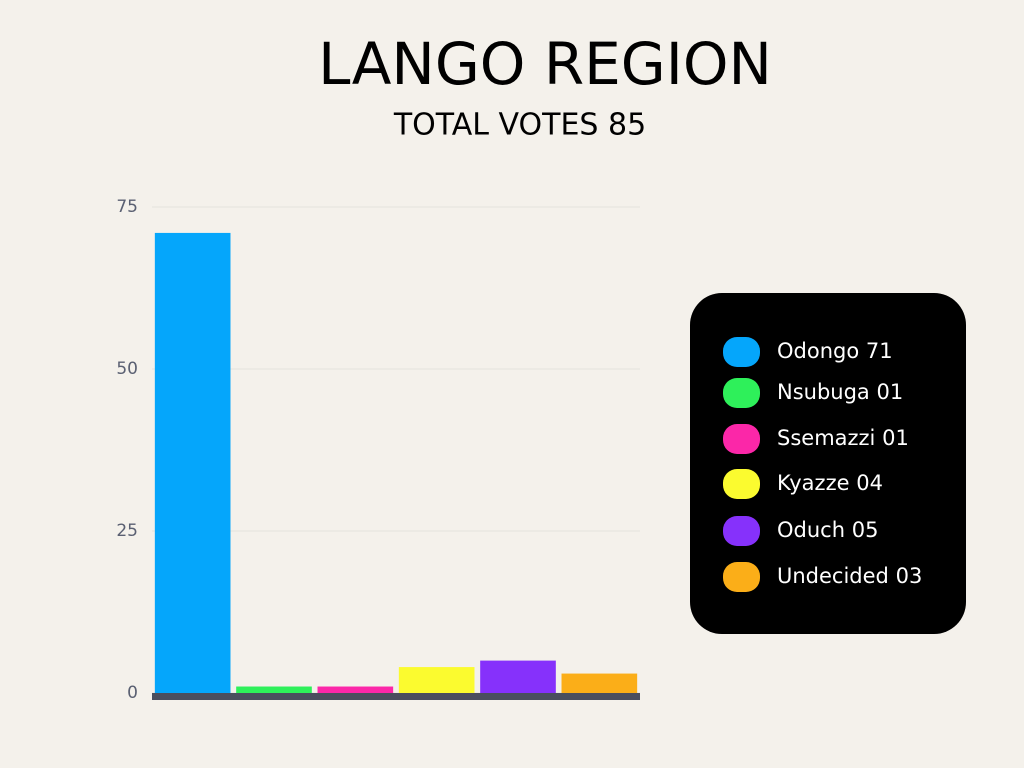 The width and height of the screenshot is (1024, 768). Describe the element at coordinates (545, 64) in the screenshot. I see `chart-title: LANGO REGION` at that location.